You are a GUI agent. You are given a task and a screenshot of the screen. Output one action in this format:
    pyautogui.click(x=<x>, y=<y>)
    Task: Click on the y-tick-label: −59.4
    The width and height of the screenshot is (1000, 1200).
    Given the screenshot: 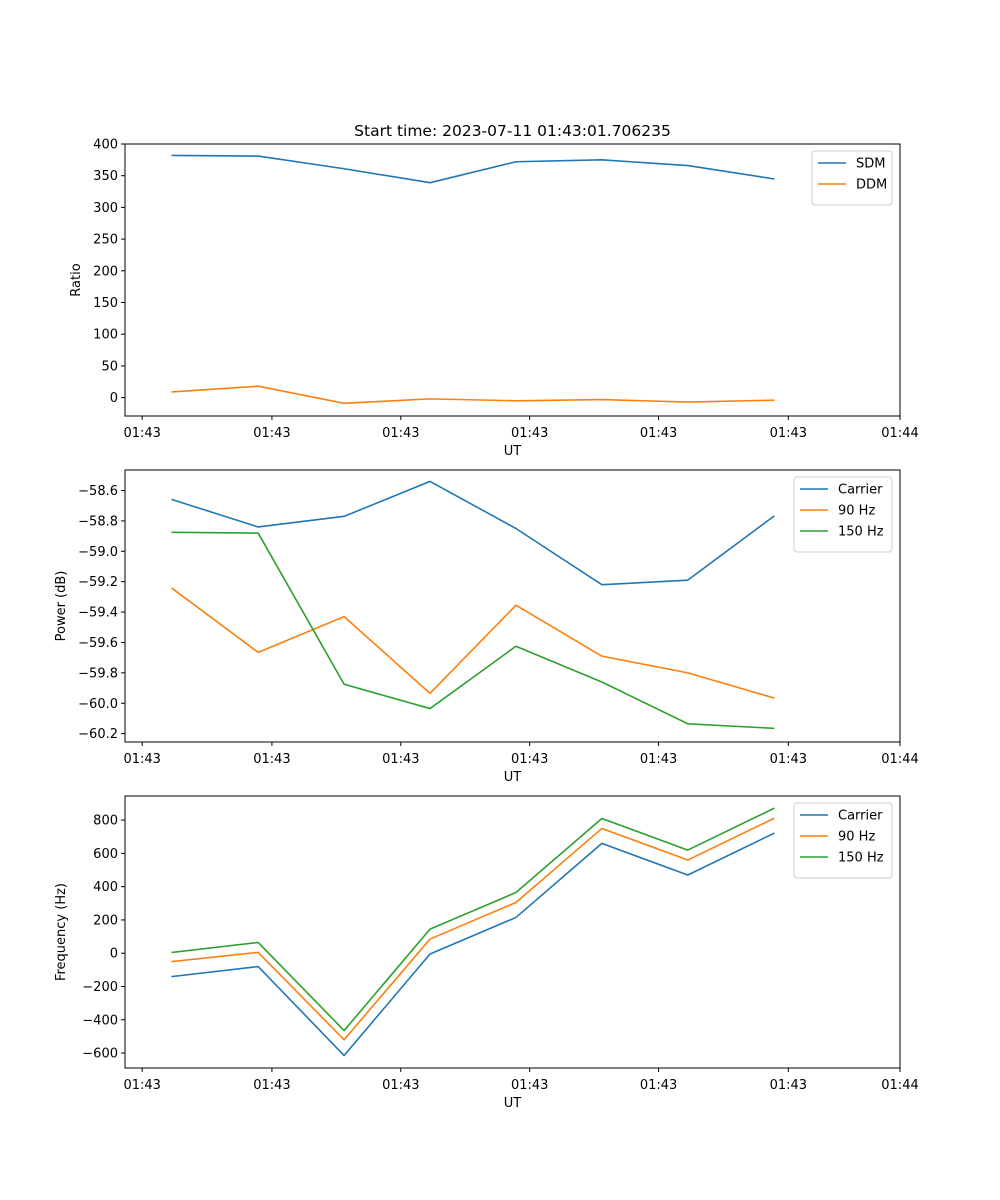 What is the action you would take?
    pyautogui.click(x=98, y=613)
    